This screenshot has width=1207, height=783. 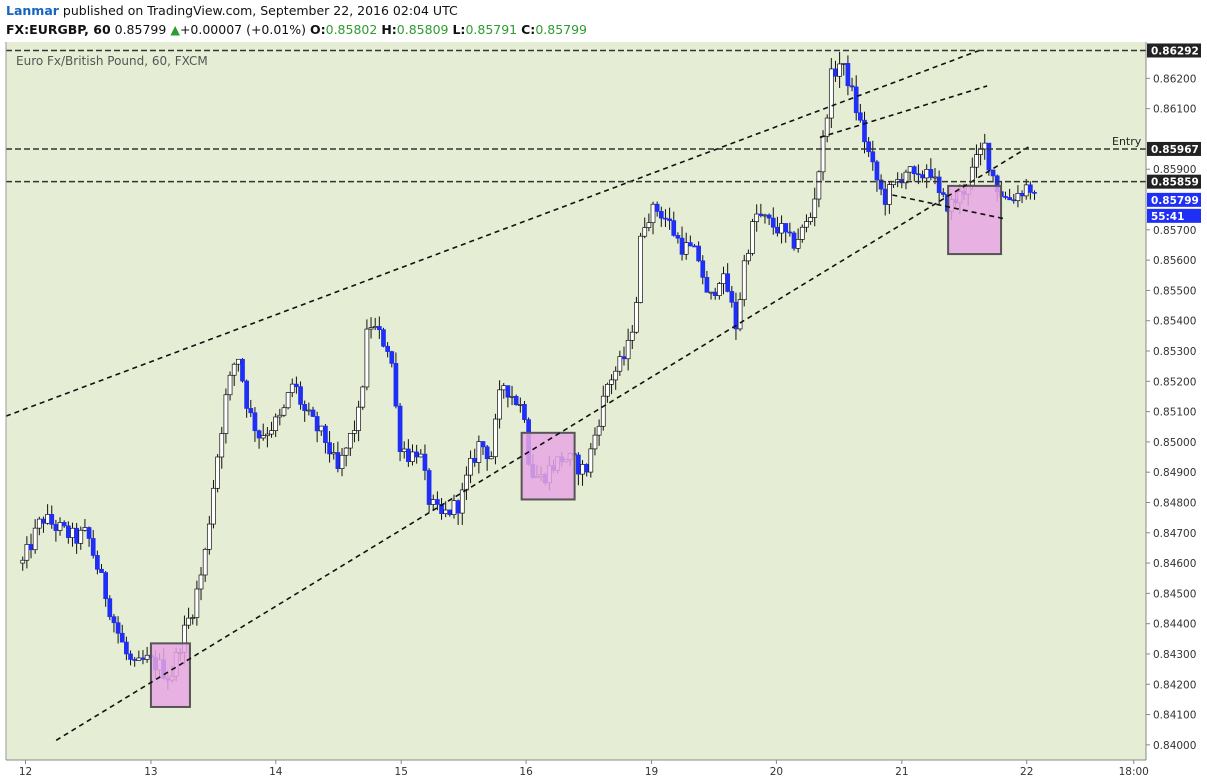 What do you see at coordinates (32, 10) in the screenshot?
I see `author-link: Lanmar` at bounding box center [32, 10].